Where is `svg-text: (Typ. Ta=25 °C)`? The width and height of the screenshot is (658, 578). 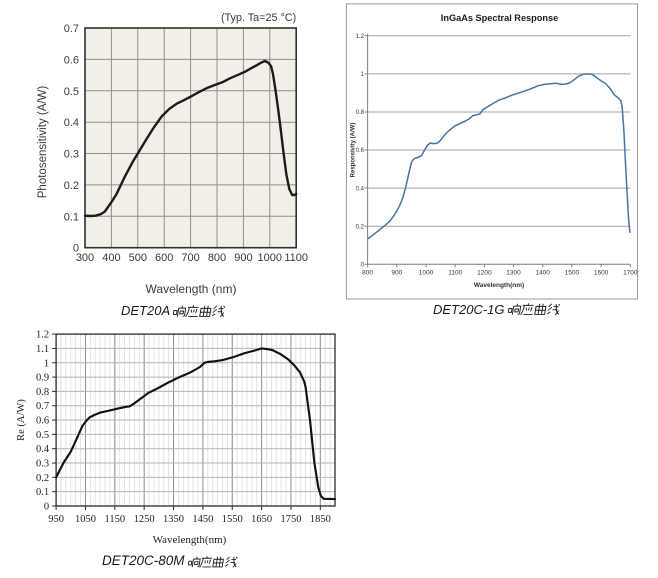 svg-text: (Typ. Ta=25 °C) is located at coordinates (258, 18).